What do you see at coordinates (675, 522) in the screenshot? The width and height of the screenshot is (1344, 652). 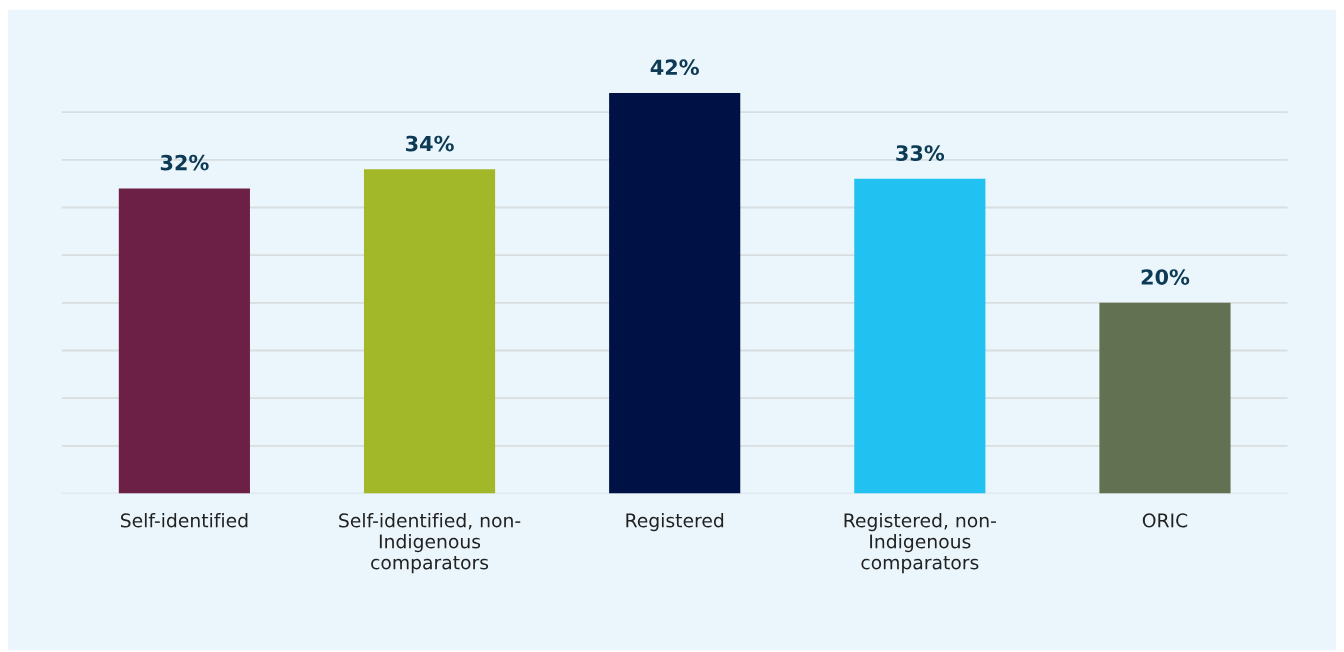 I see `x-tick-label: Registered` at bounding box center [675, 522].